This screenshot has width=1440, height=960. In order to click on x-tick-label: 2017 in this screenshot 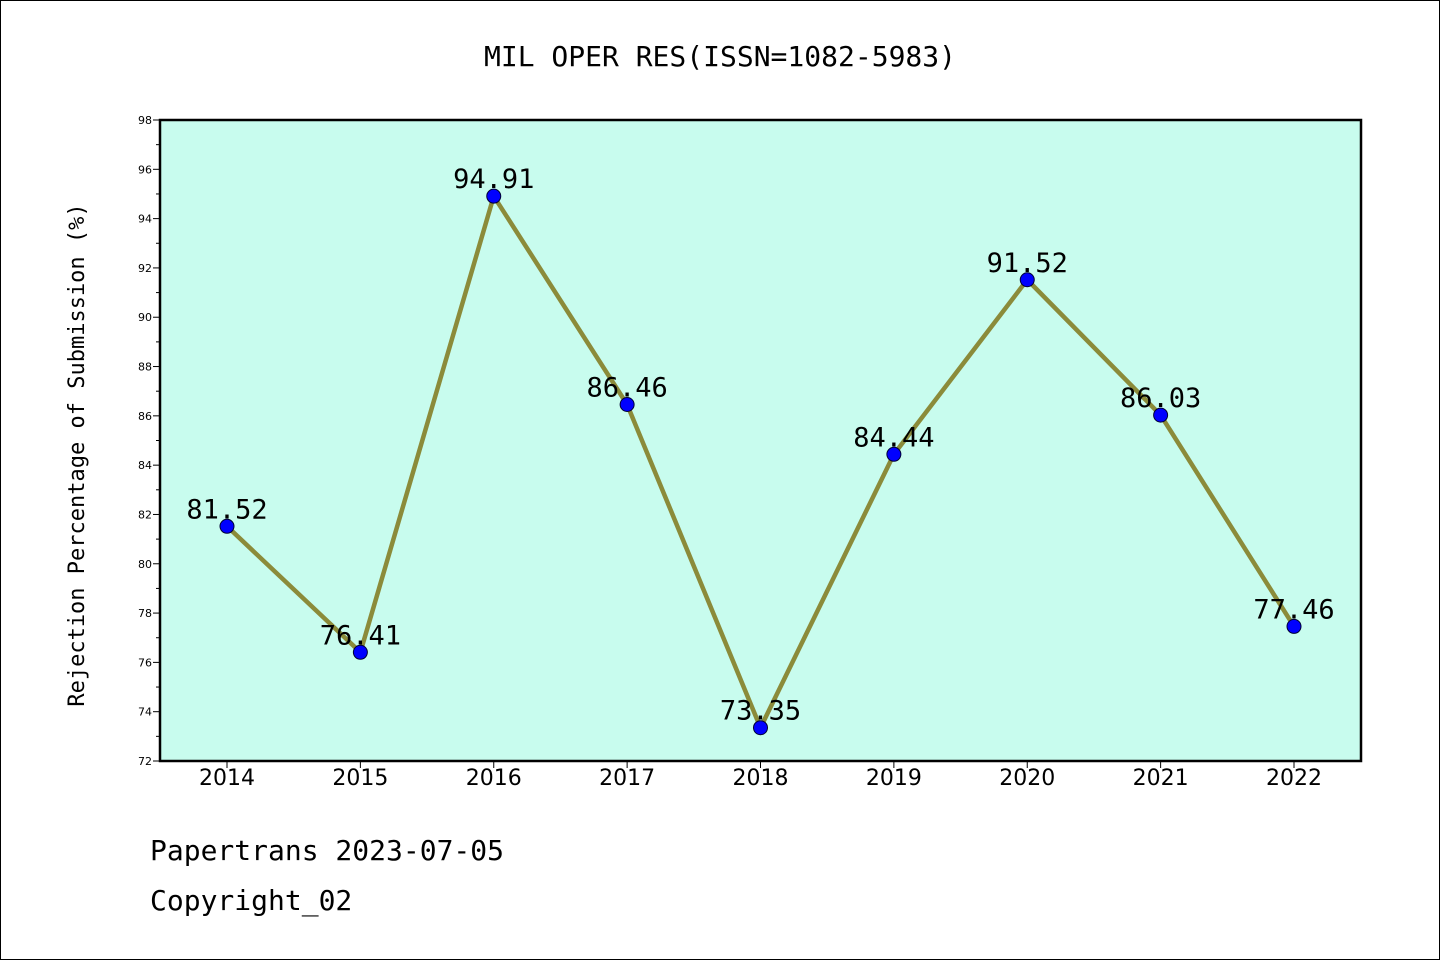, I will do `click(627, 778)`.